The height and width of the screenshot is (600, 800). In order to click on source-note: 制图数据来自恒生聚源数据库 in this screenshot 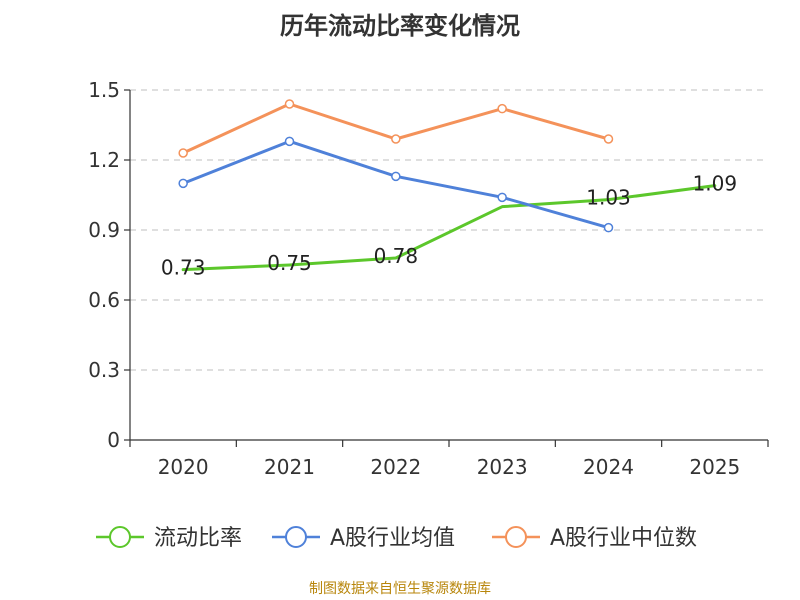, I will do `click(400, 589)`.